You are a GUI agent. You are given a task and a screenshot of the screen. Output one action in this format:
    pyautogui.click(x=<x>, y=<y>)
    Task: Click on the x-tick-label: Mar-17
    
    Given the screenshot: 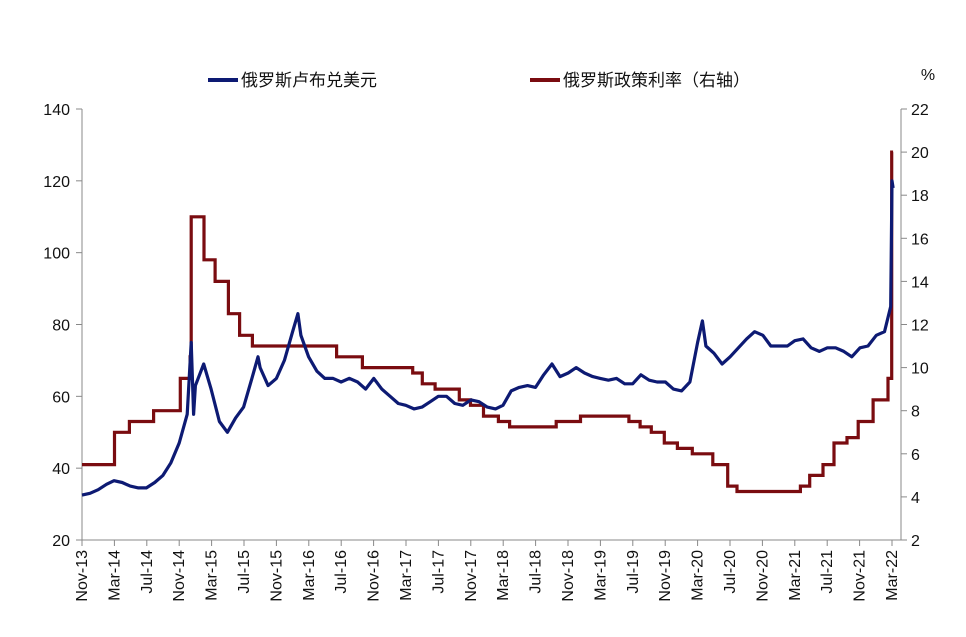 What is the action you would take?
    pyautogui.click(x=406, y=575)
    